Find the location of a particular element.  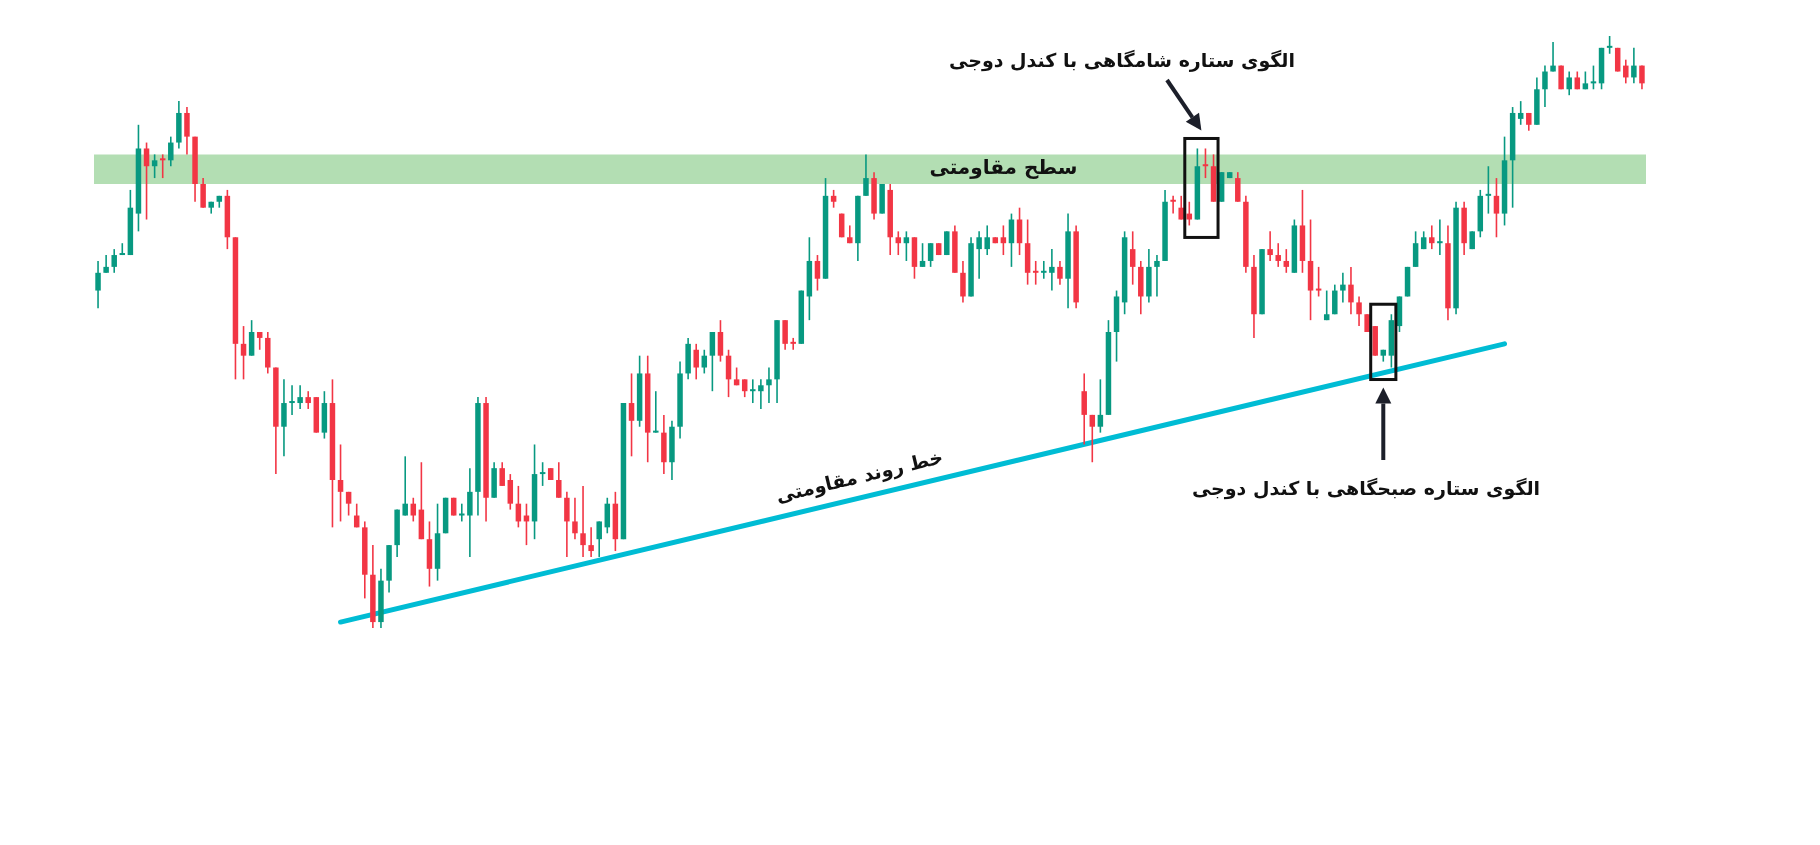

text: خط روند مقاومتی is located at coordinates (859, 476).